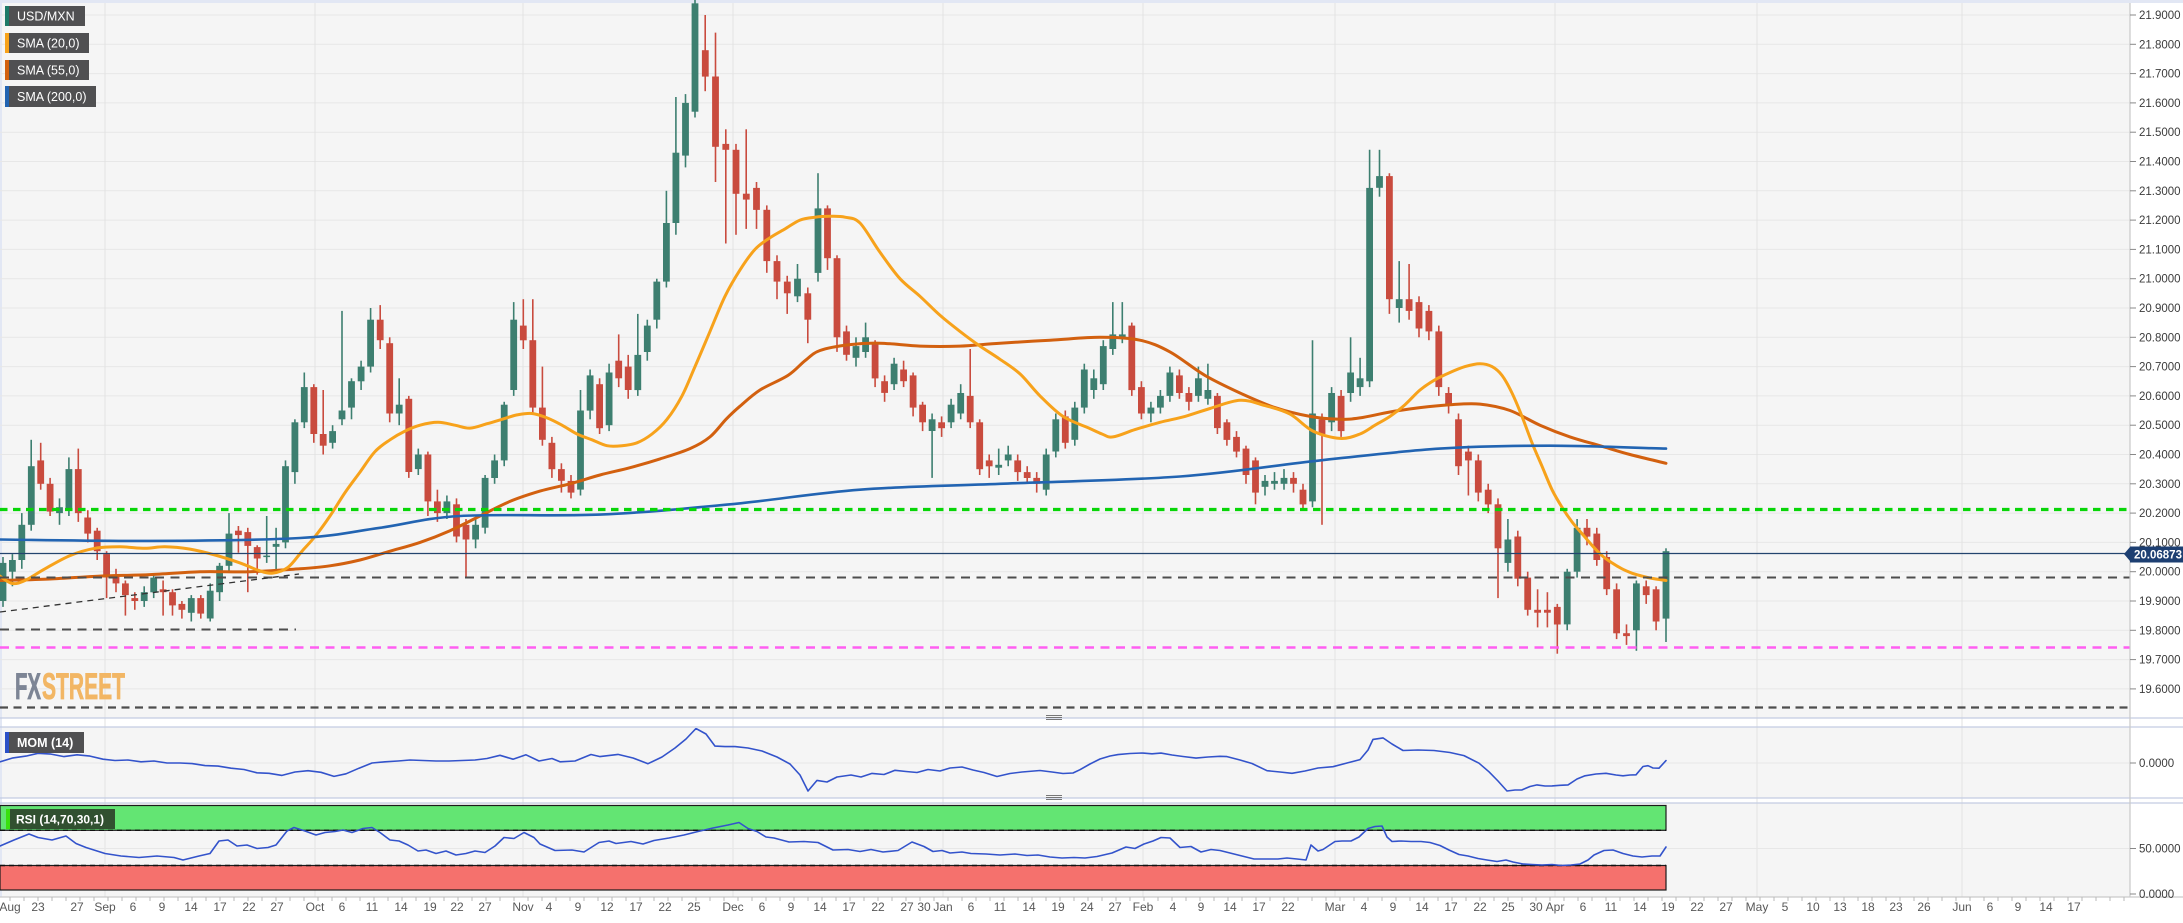 The image size is (2183, 923). Describe the element at coordinates (2160, 573) in the screenshot. I see `svg-text: 20.0000` at that location.